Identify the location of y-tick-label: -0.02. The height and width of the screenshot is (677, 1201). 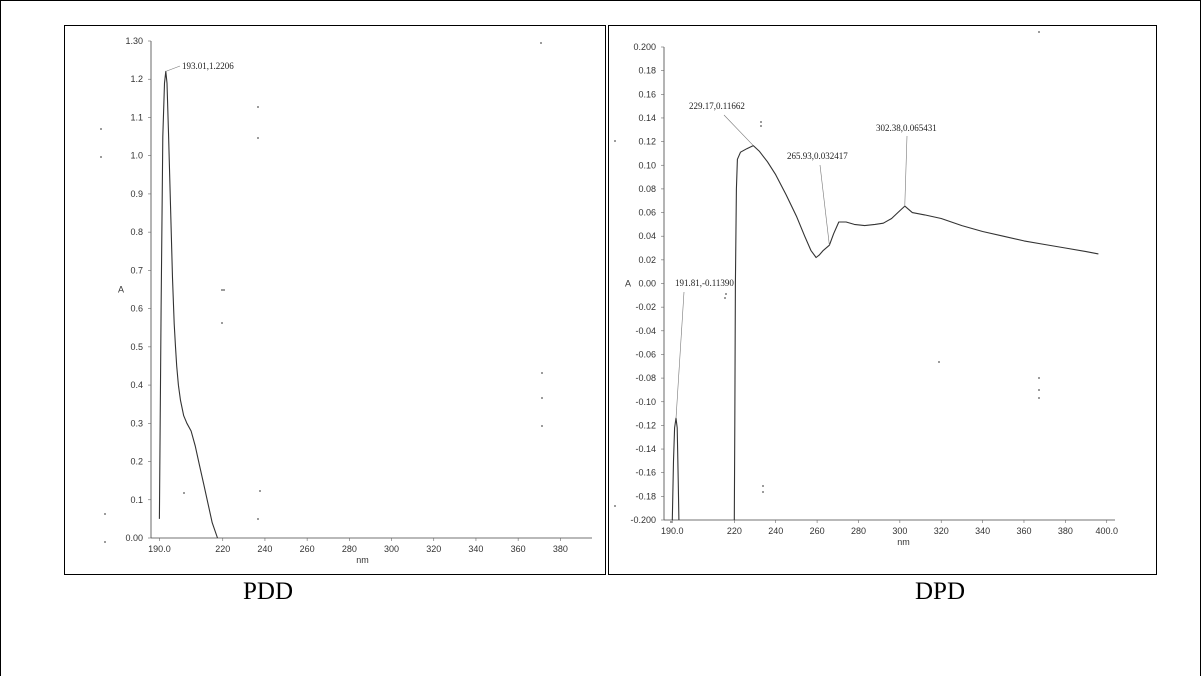
(645, 307).